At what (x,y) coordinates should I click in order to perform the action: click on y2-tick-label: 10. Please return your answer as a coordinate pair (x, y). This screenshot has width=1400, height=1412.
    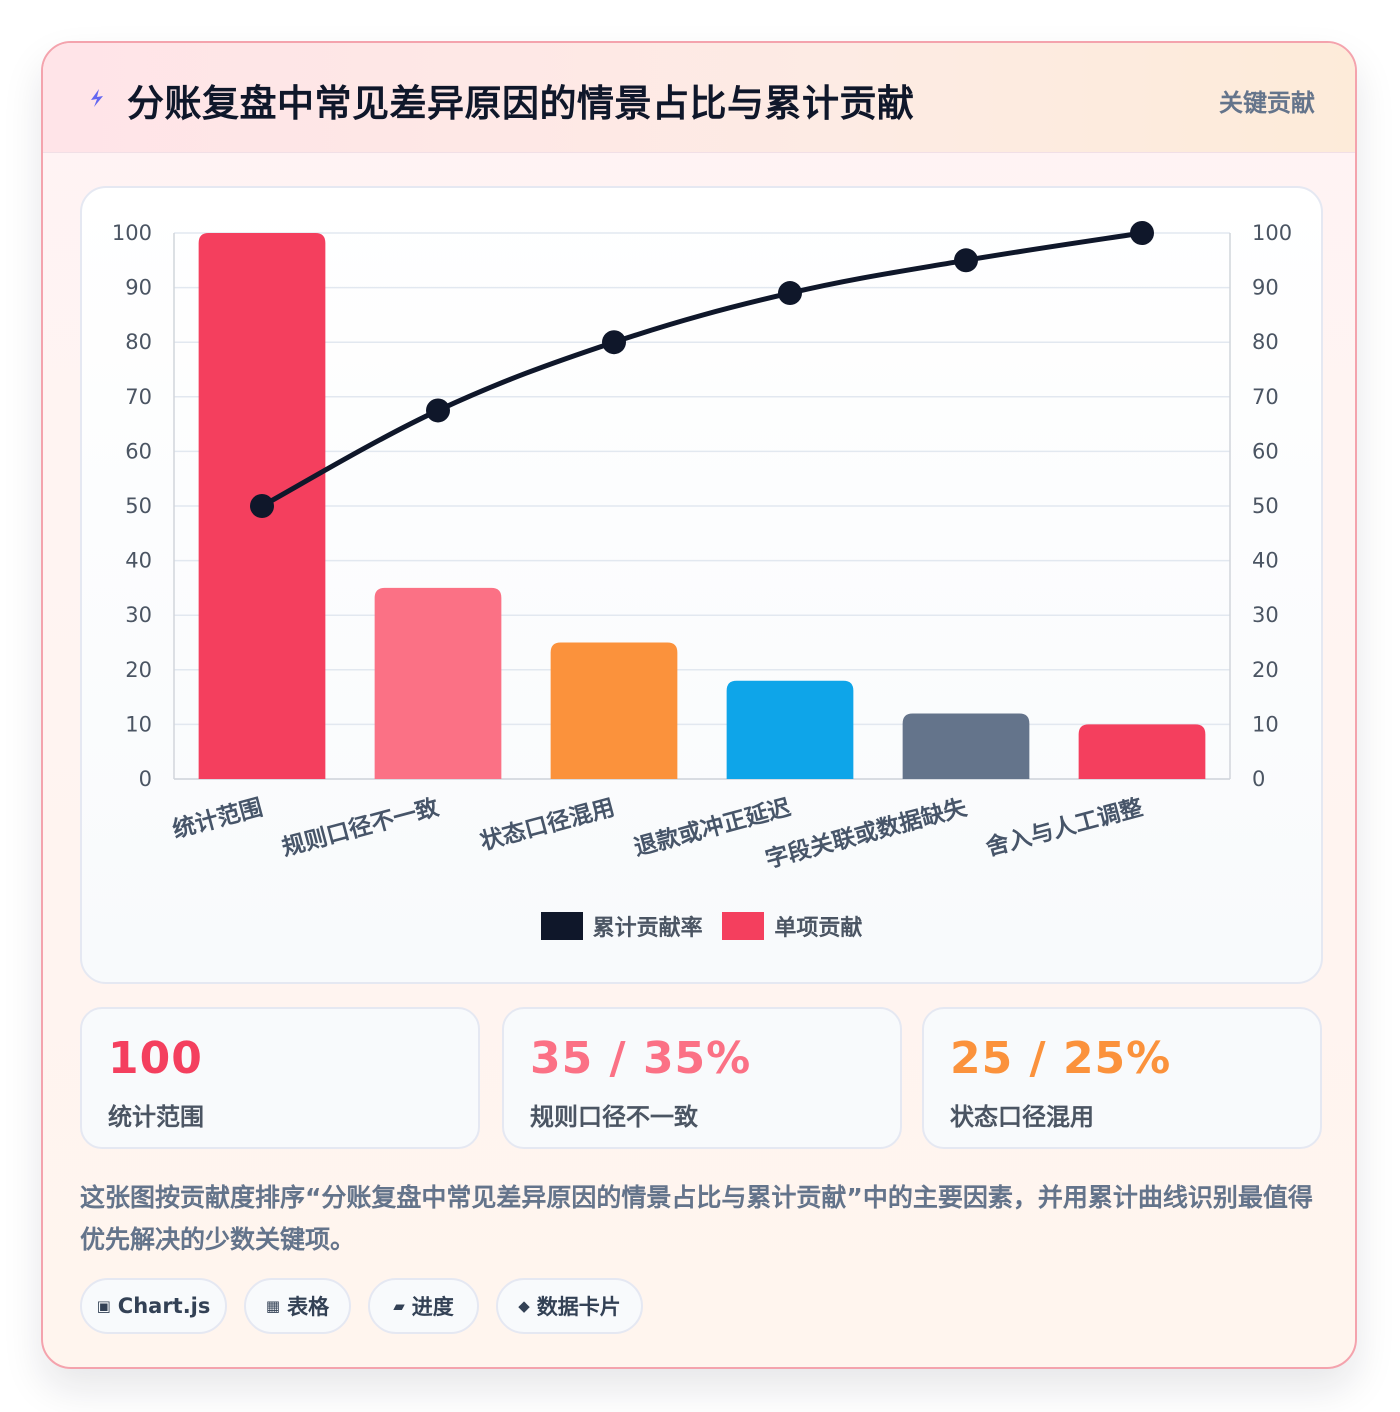
    Looking at the image, I should click on (1265, 724).